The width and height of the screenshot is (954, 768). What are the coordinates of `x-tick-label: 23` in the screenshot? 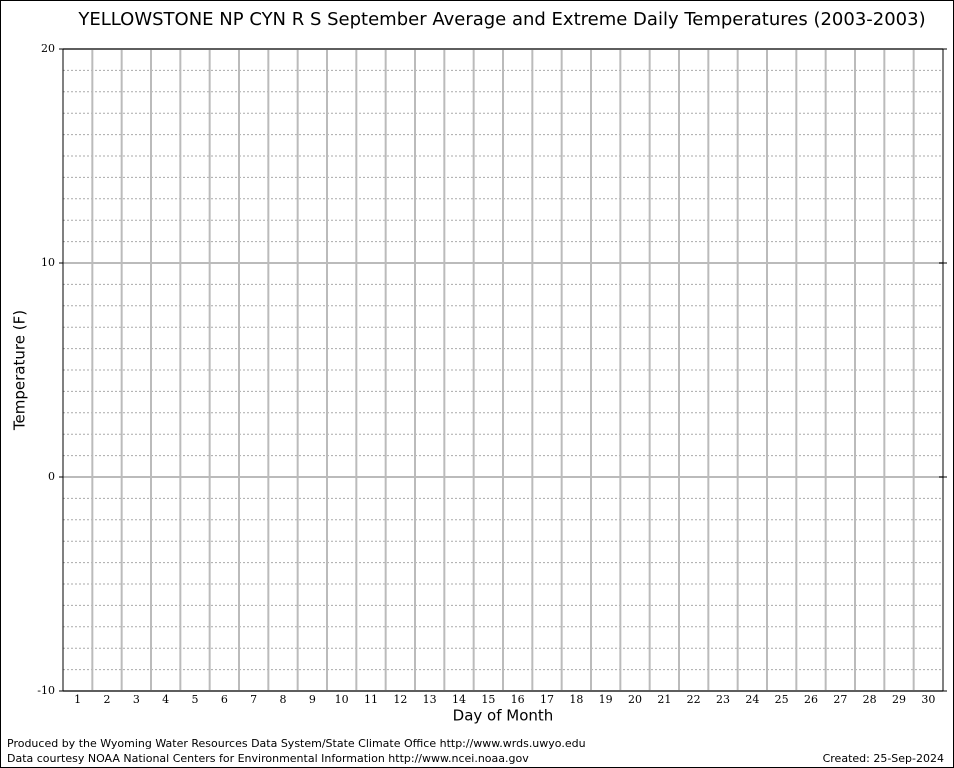 It's located at (723, 699).